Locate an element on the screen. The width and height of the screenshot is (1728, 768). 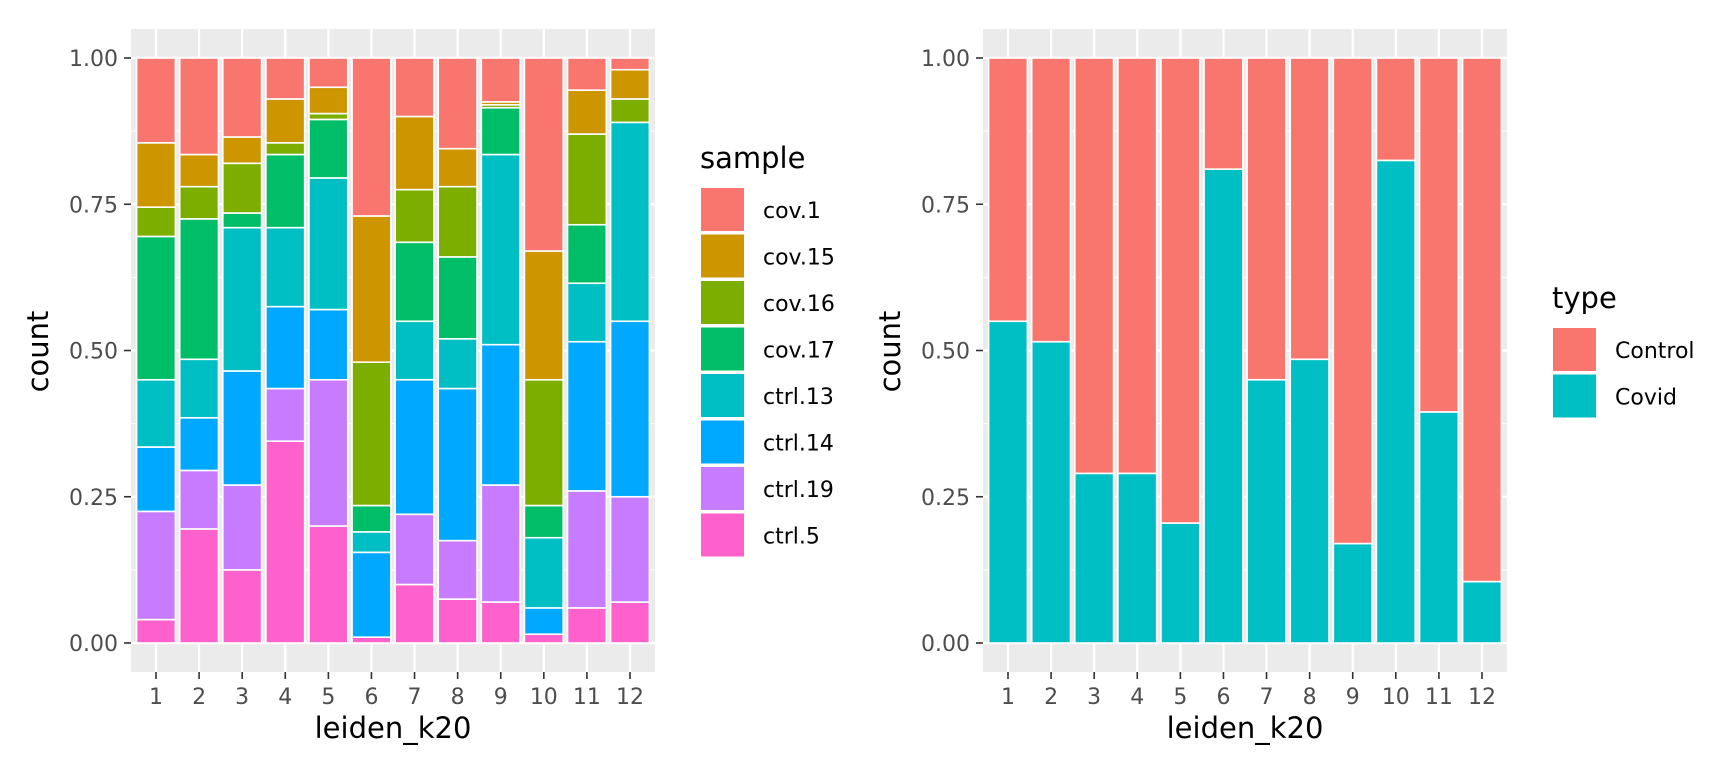
legend-label: ctrl.13 is located at coordinates (798, 397).